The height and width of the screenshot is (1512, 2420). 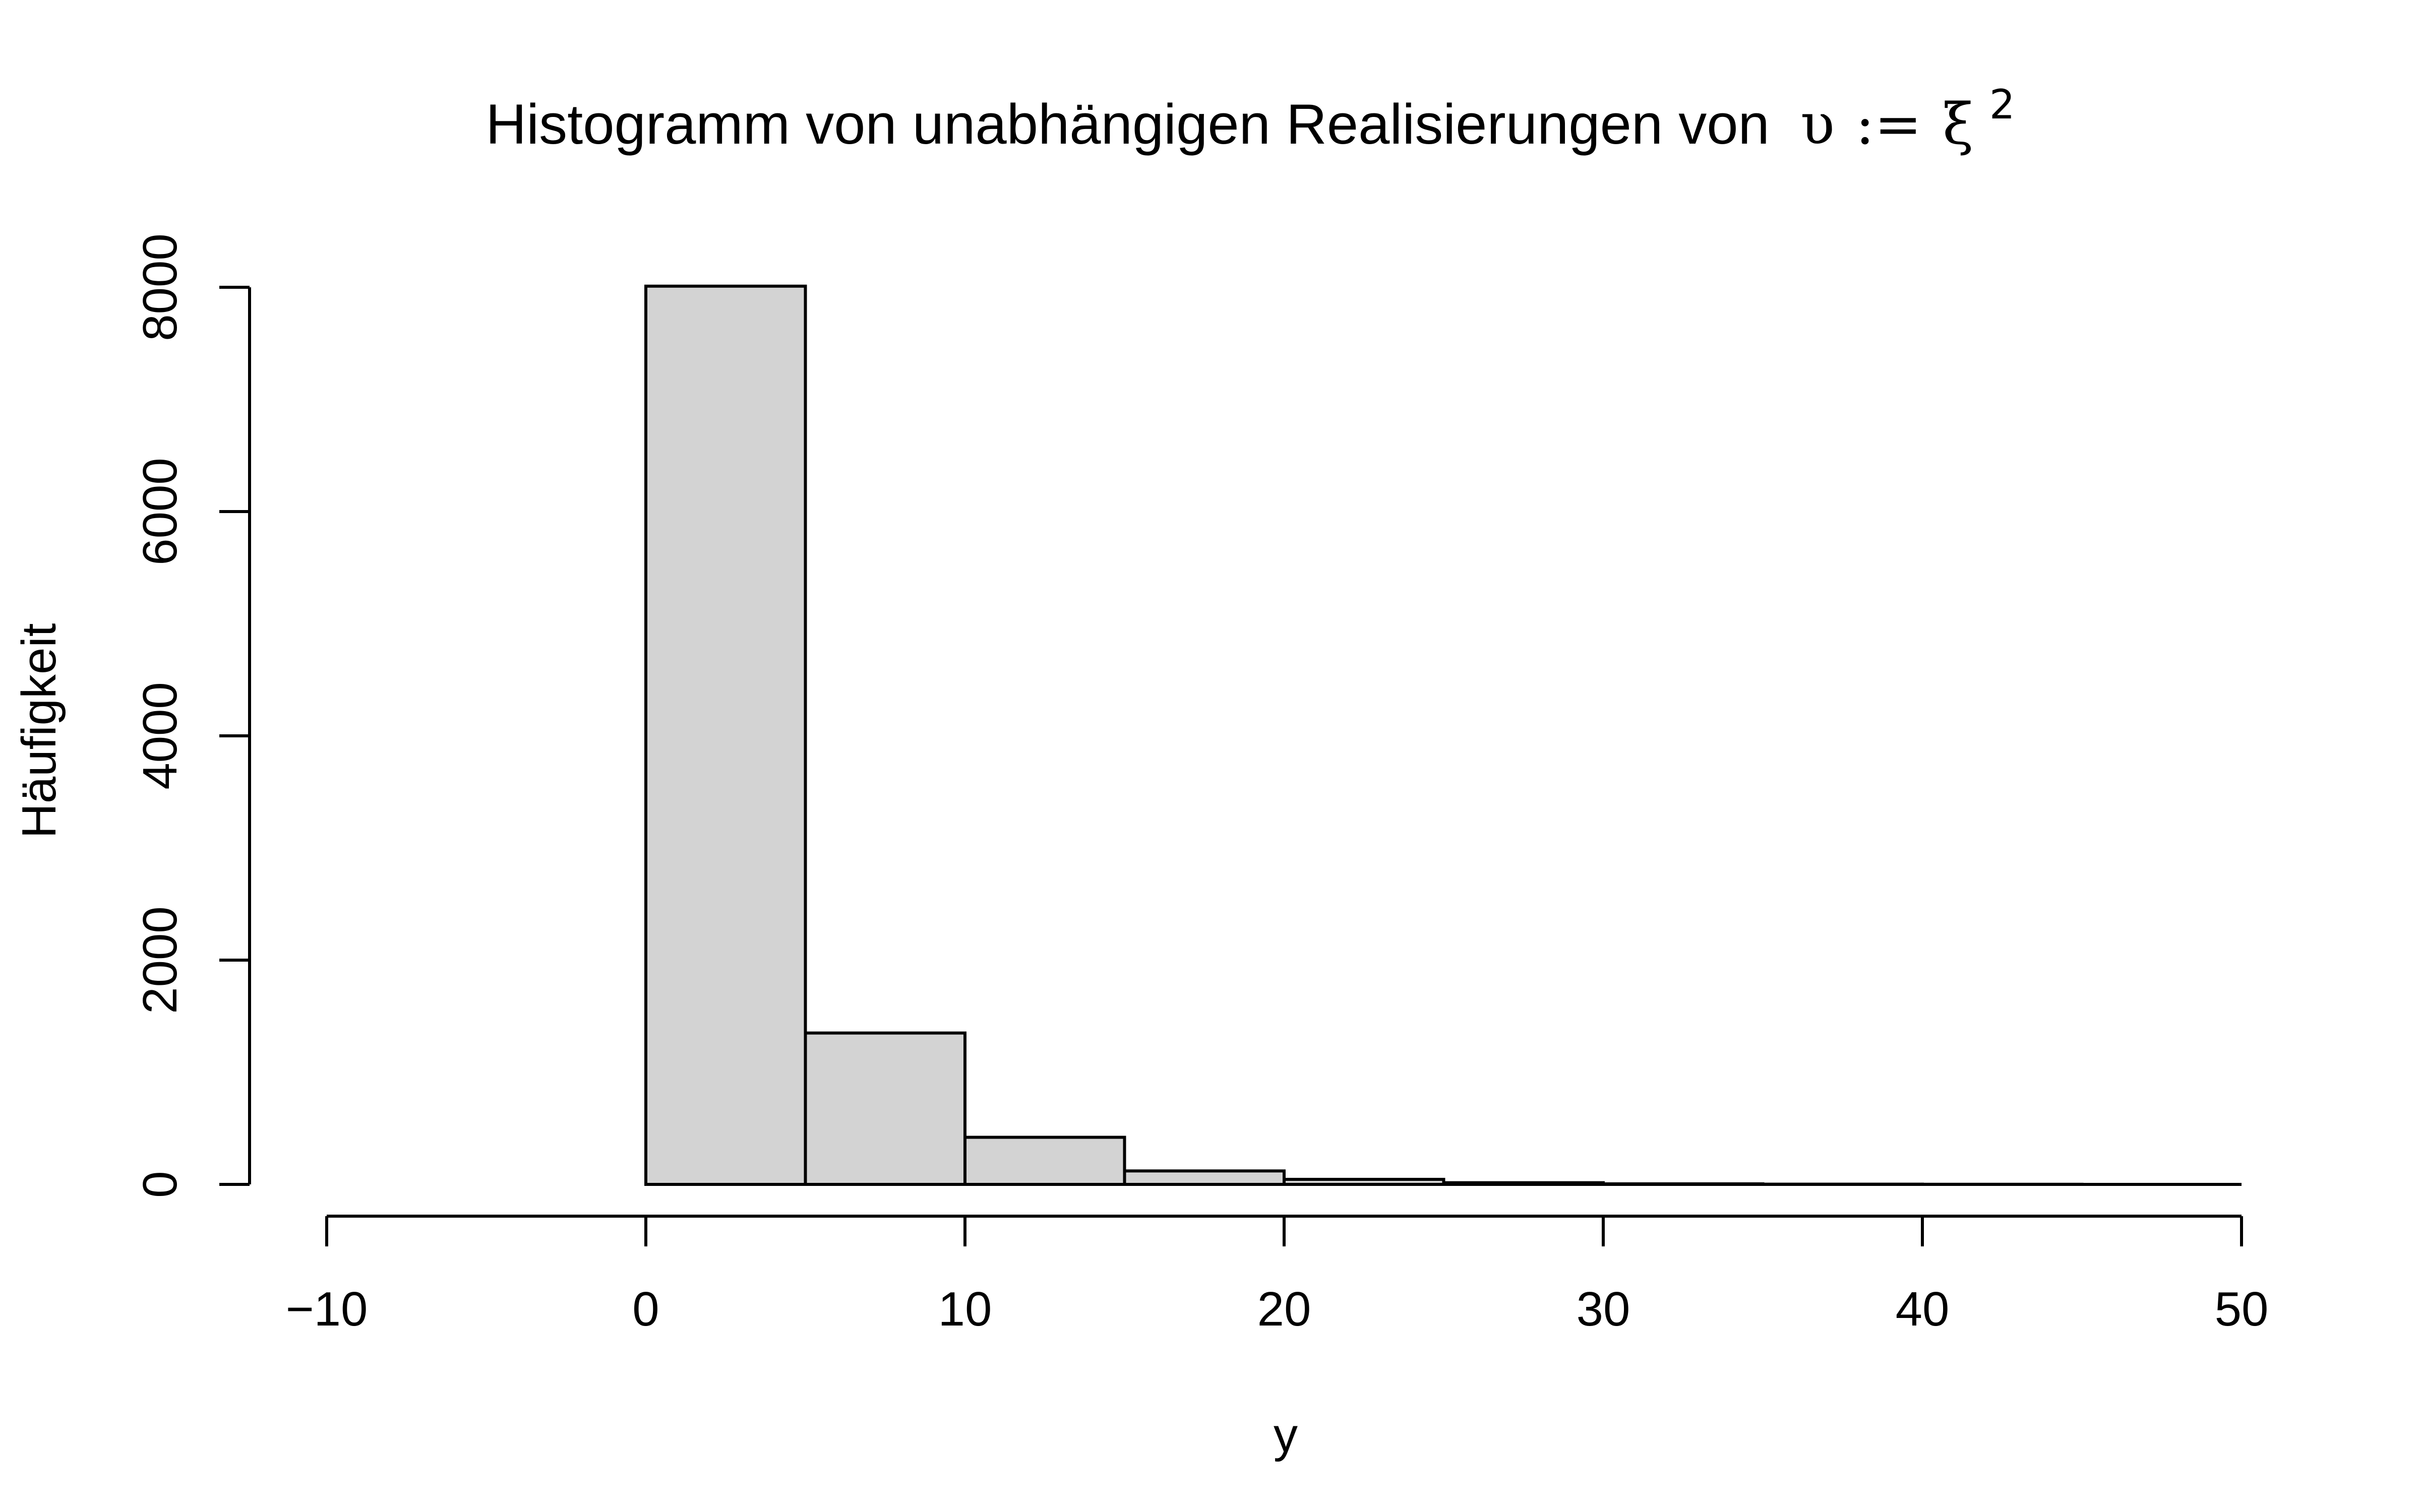 What do you see at coordinates (1286, 1435) in the screenshot?
I see `x-axis-label: y` at bounding box center [1286, 1435].